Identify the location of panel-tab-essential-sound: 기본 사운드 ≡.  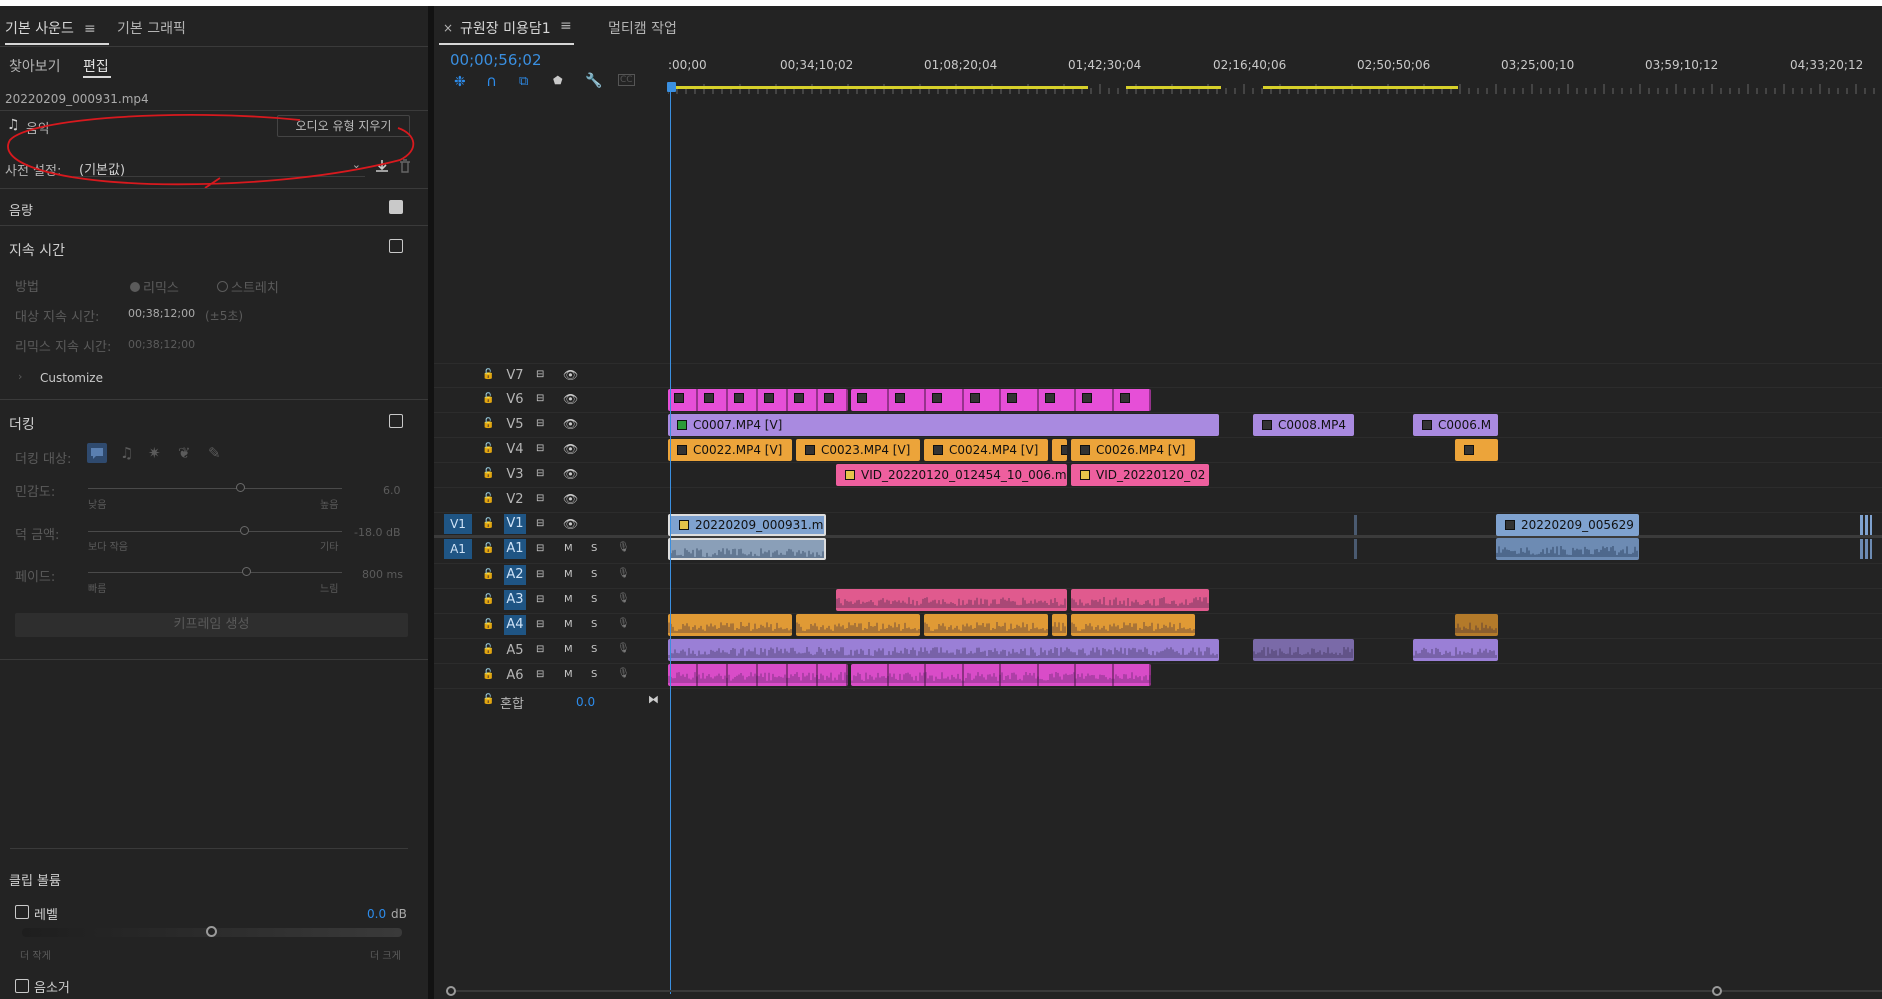
(50, 28).